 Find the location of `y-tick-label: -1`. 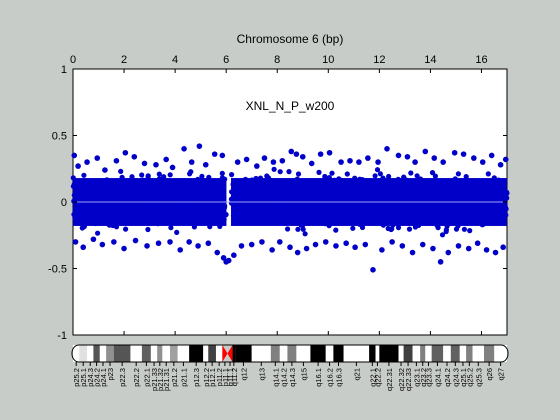

y-tick-label: -1 is located at coordinates (62, 336).